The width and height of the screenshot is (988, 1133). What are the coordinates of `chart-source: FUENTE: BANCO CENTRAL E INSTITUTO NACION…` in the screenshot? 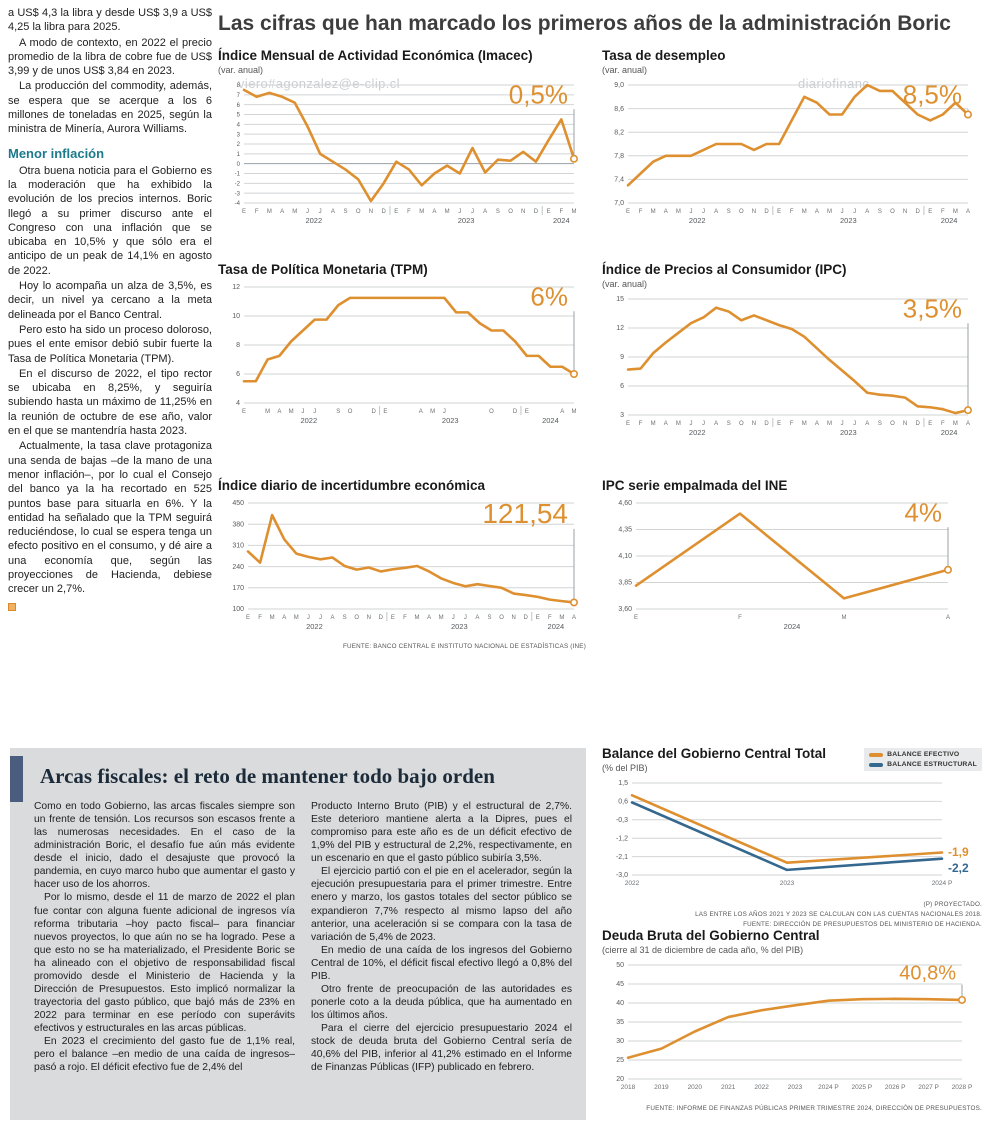 It's located at (464, 646).